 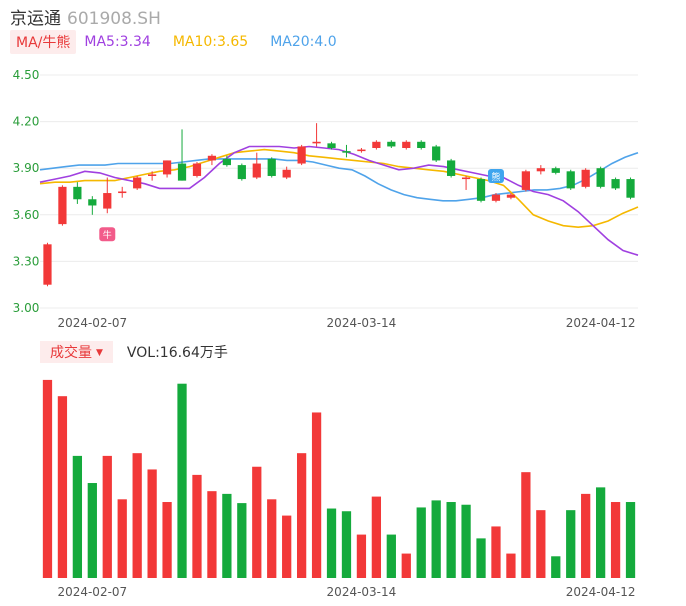 I want to click on y-tick-label: 3.60, so click(x=26, y=215).